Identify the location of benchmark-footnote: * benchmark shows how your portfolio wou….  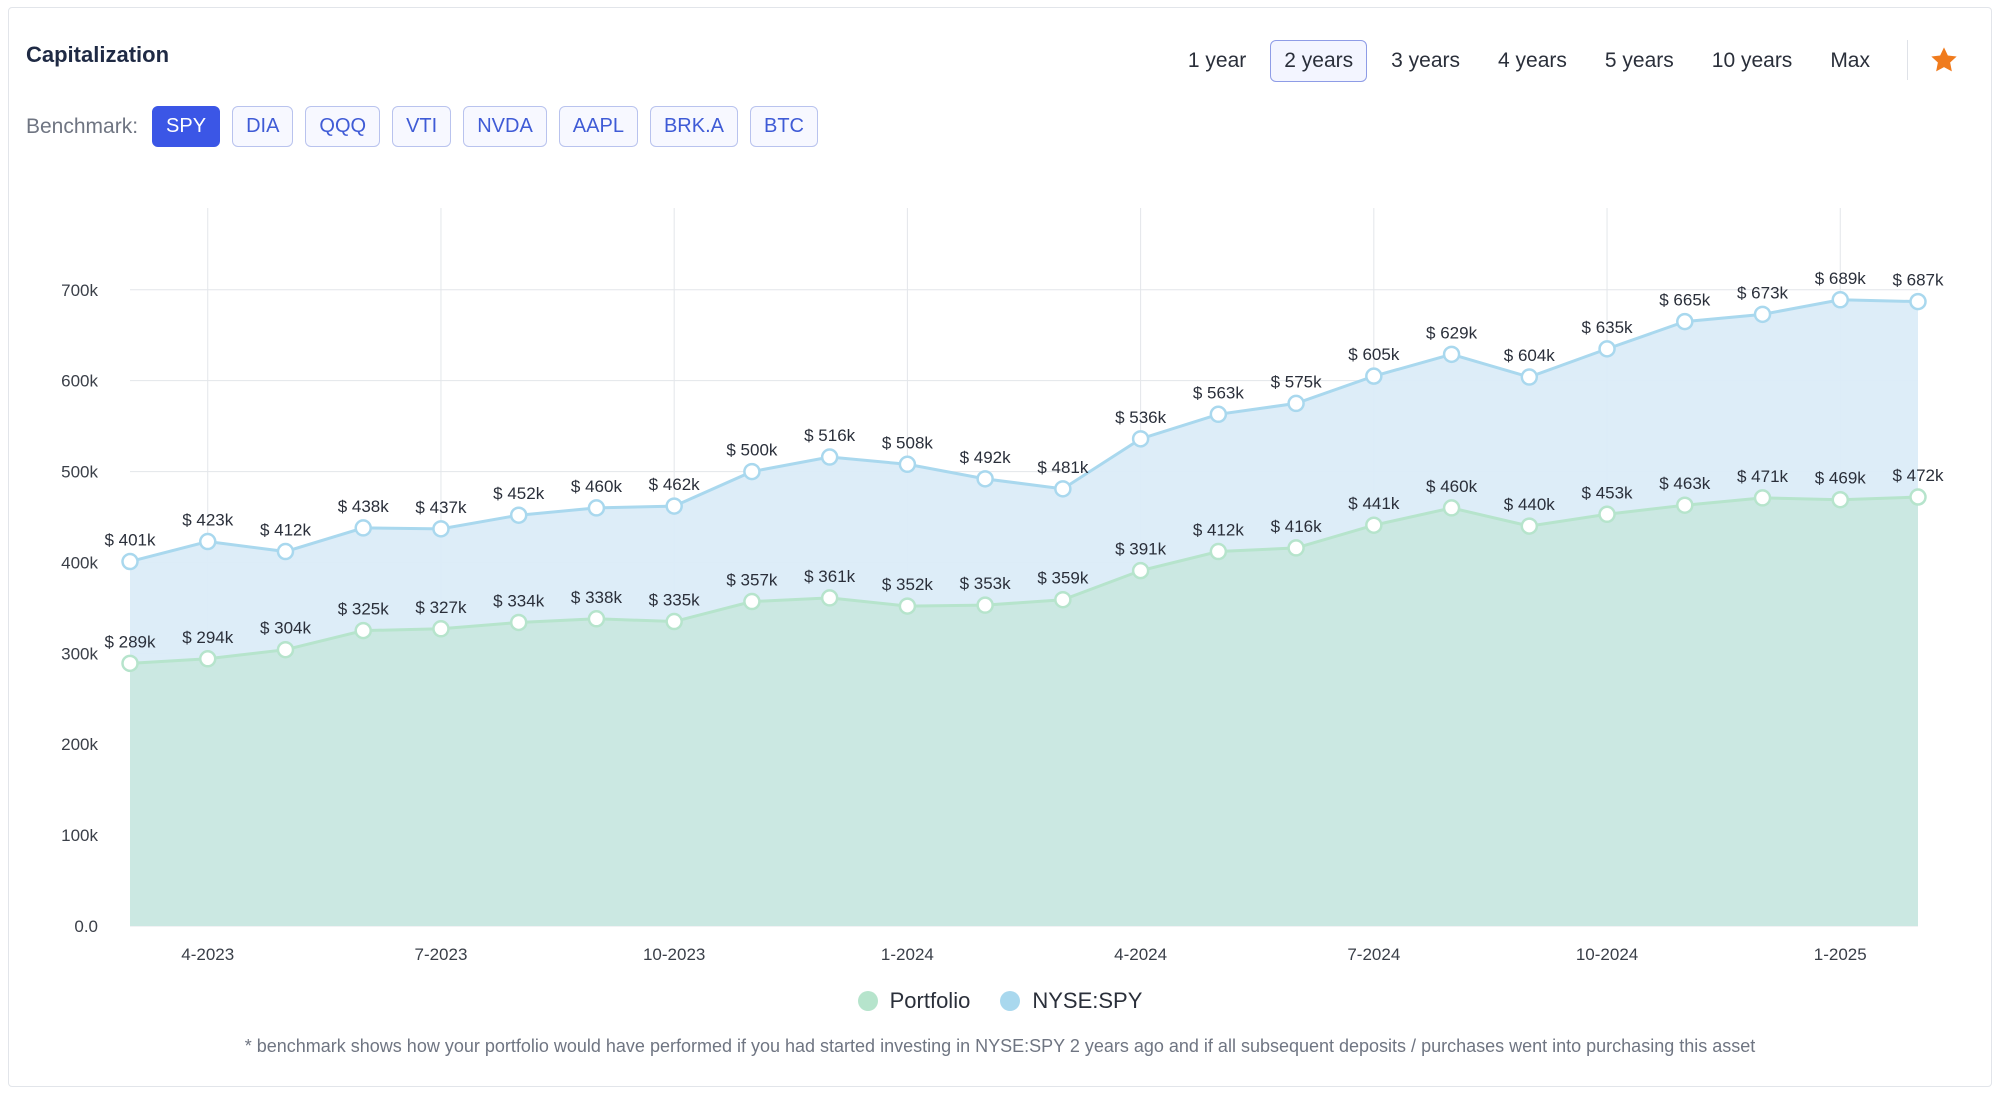
(1000, 1046).